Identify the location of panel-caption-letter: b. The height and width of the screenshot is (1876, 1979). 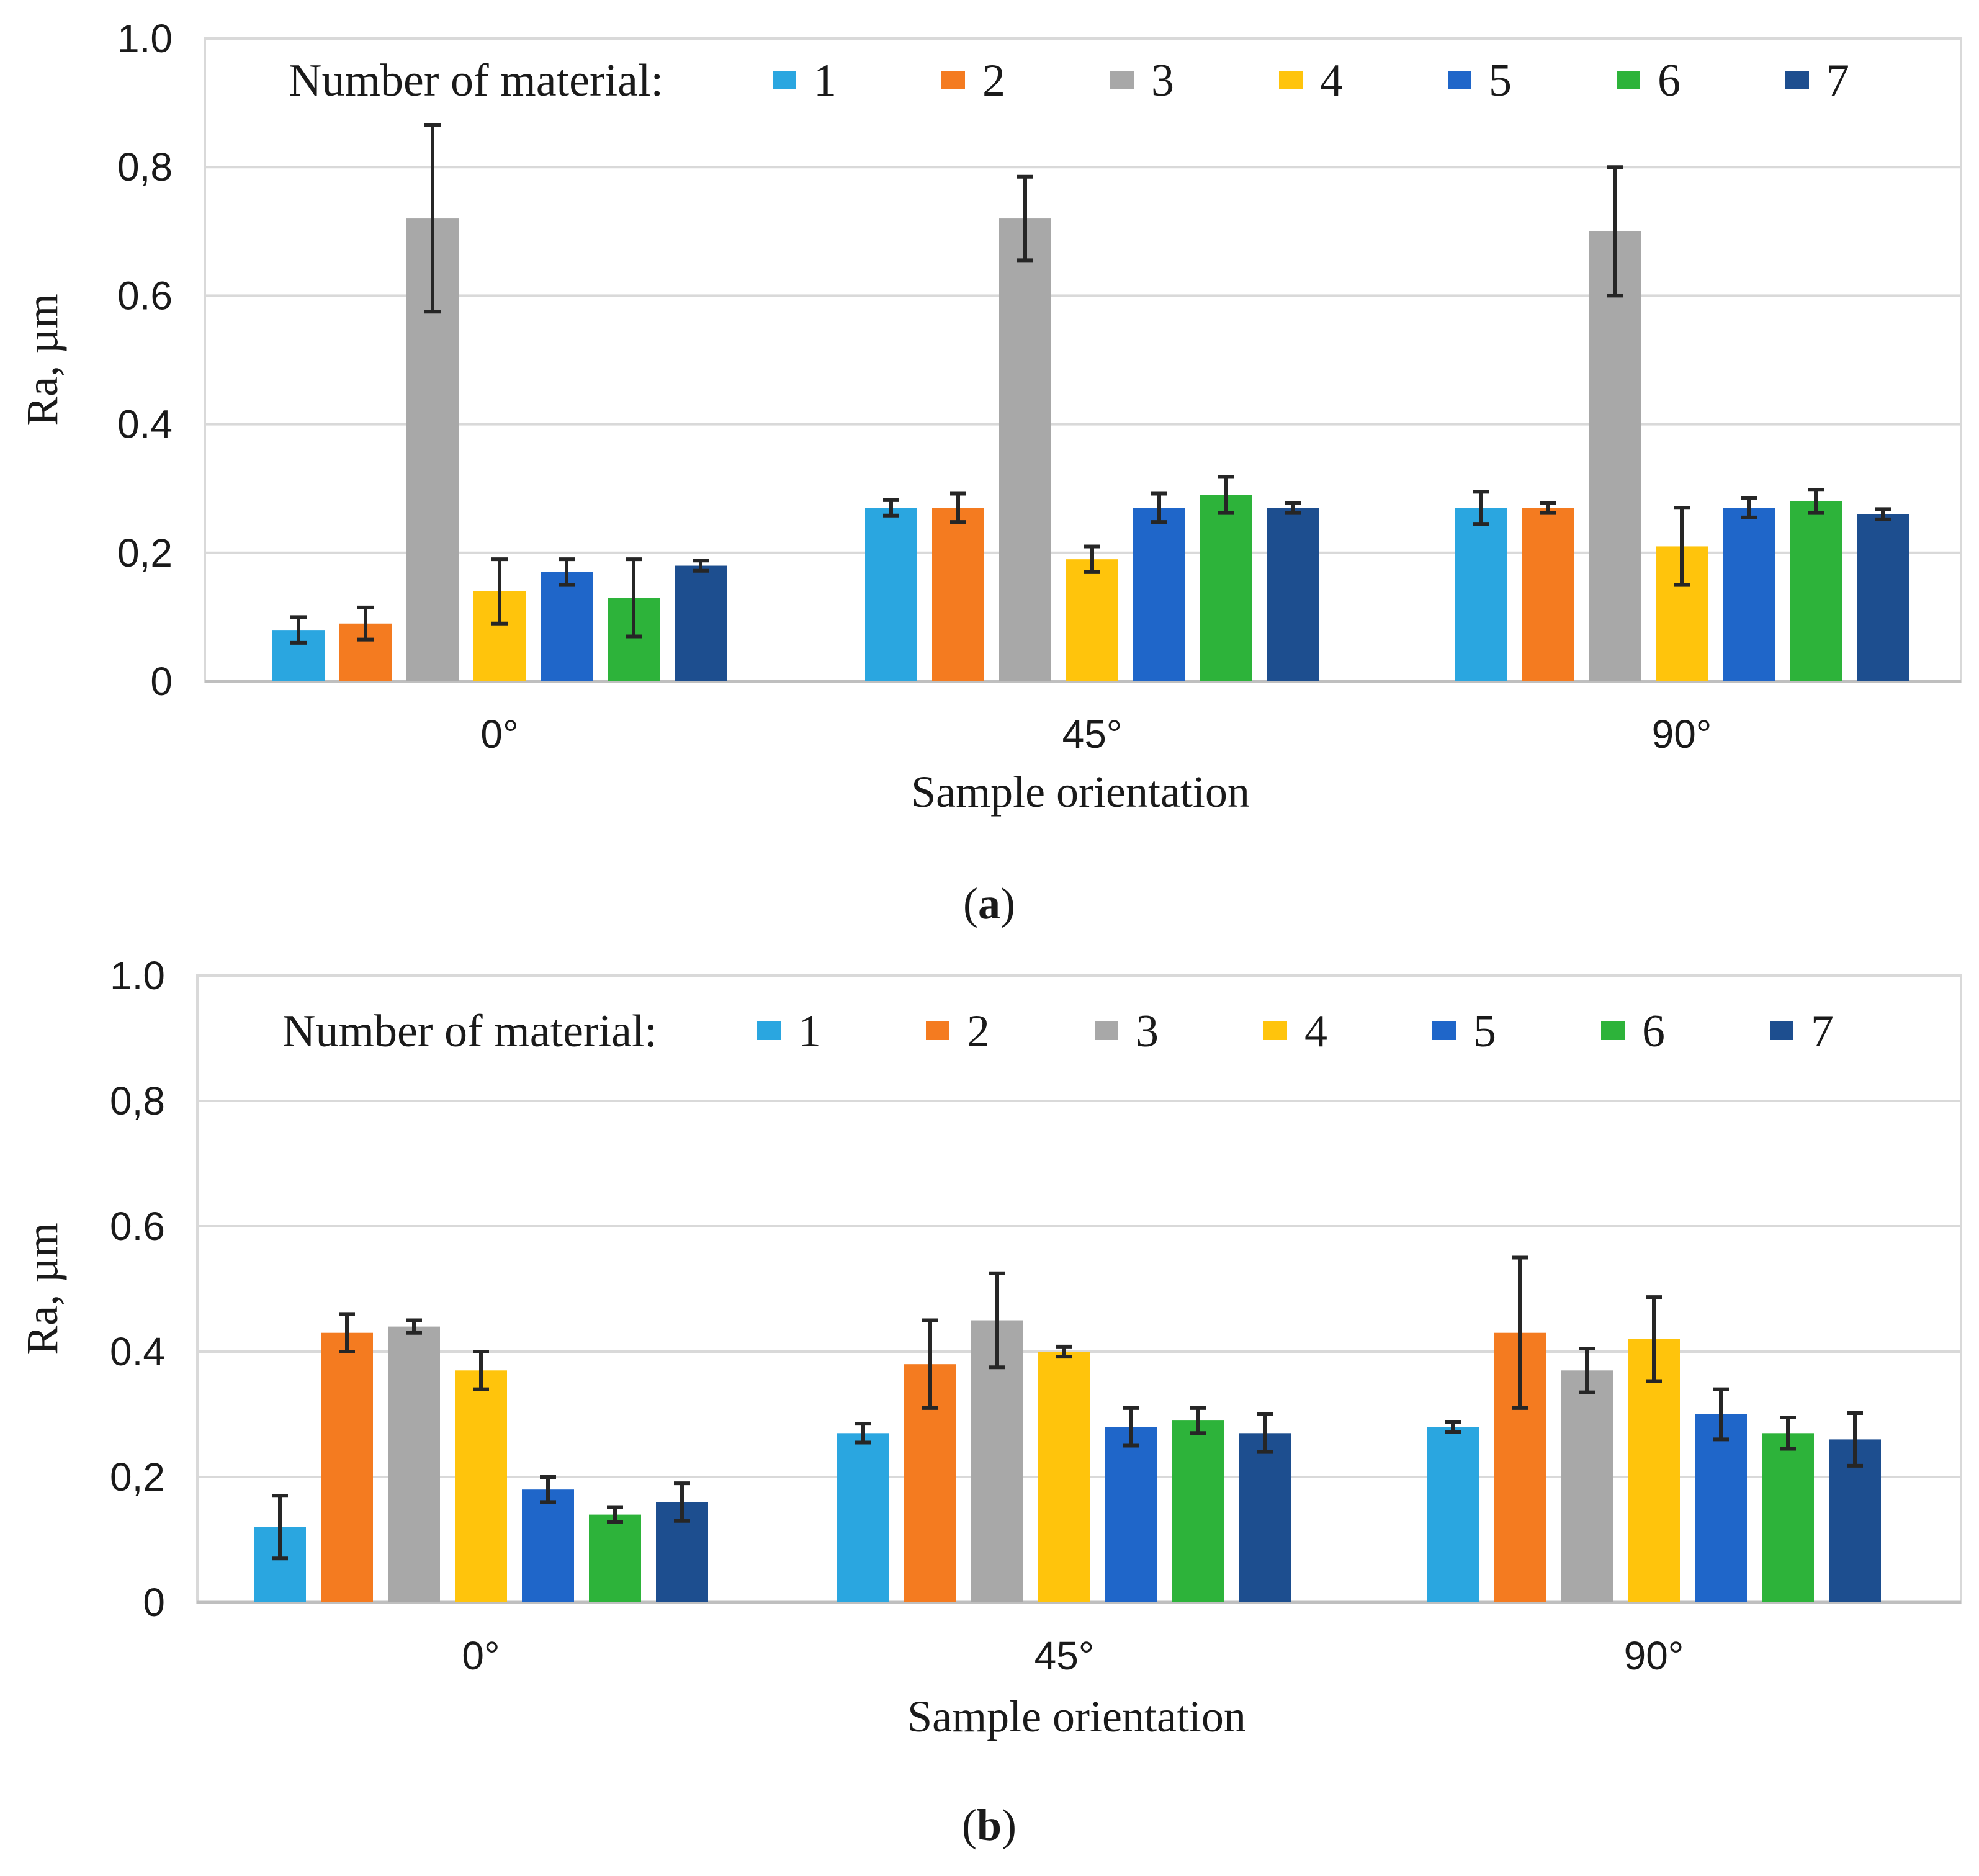
(989, 1825).